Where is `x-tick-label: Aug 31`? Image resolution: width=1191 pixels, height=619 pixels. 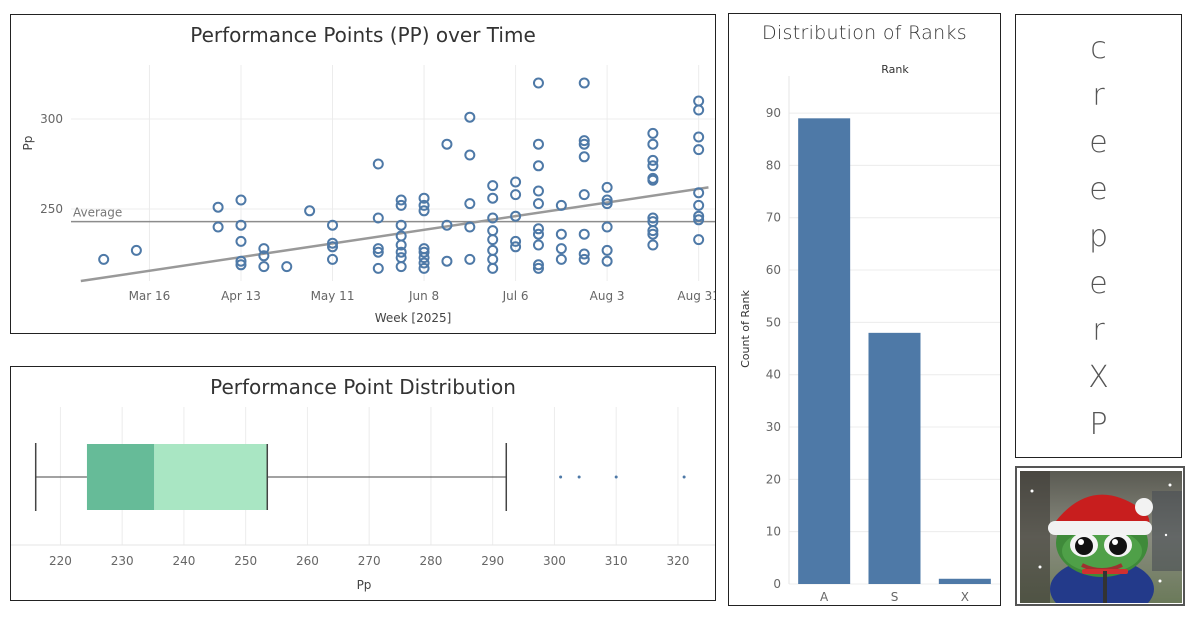 x-tick-label: Aug 31 is located at coordinates (696, 296).